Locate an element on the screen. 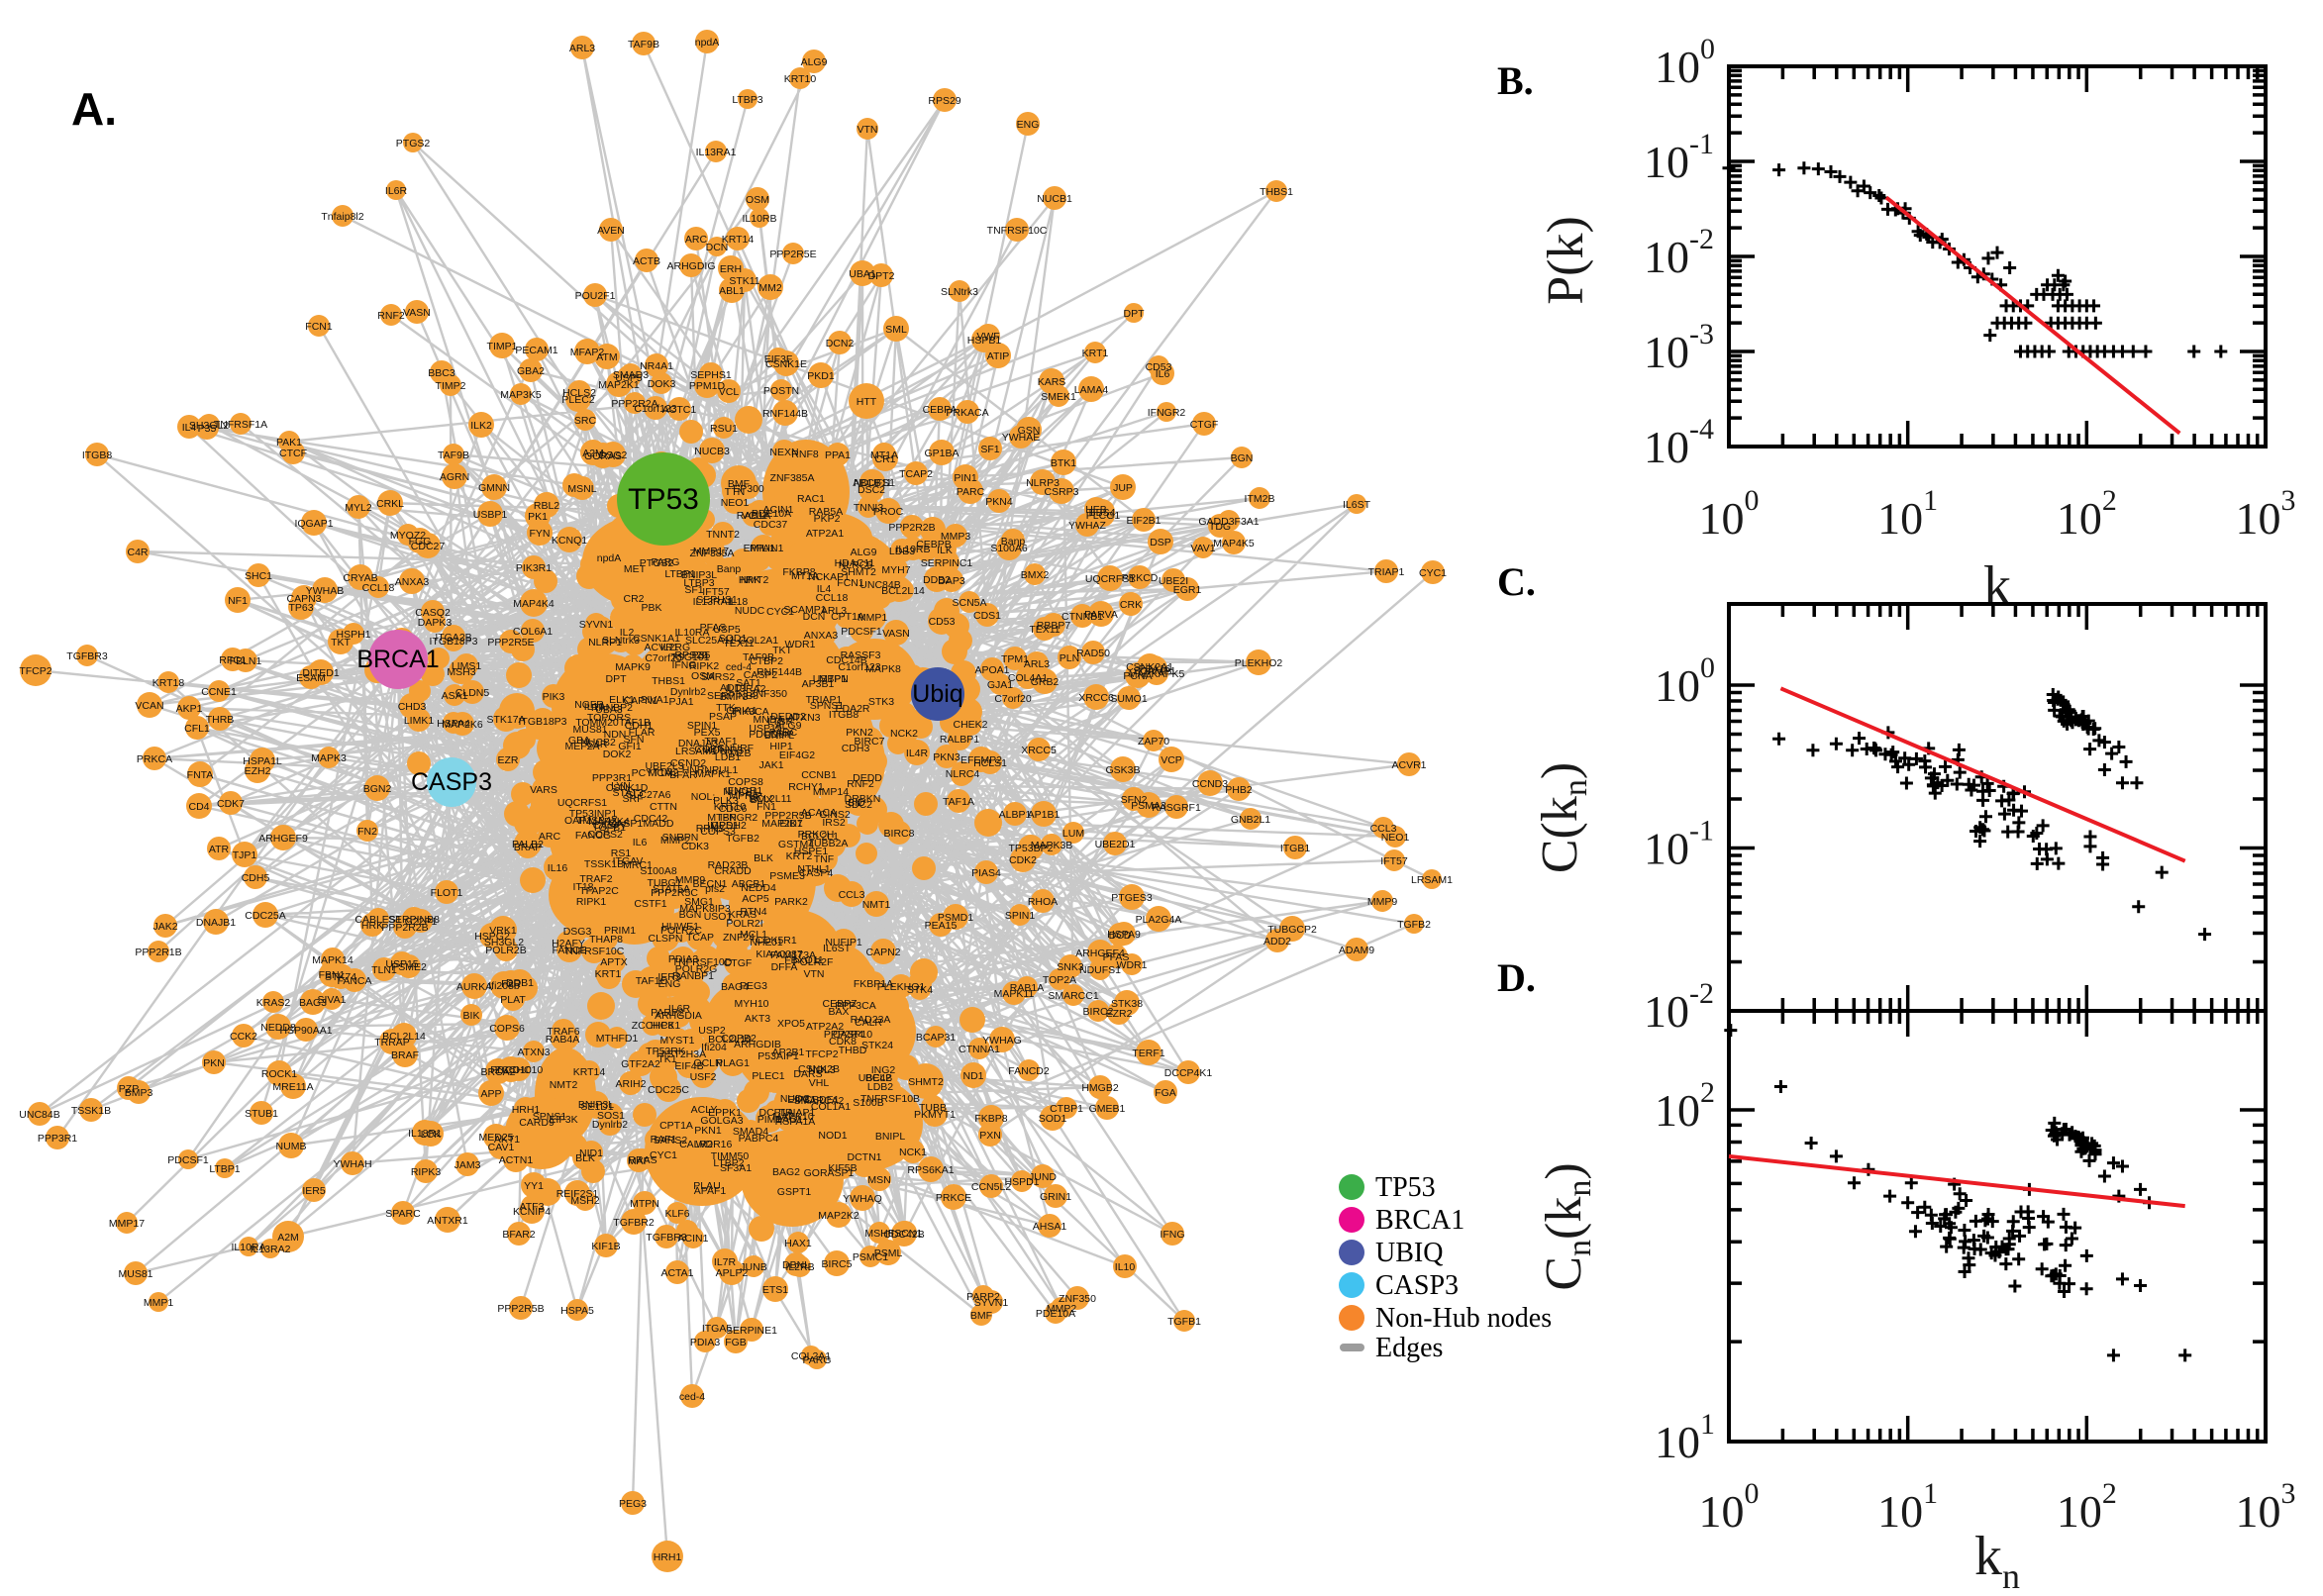  svg-text: RIPK3 is located at coordinates (426, 1172).